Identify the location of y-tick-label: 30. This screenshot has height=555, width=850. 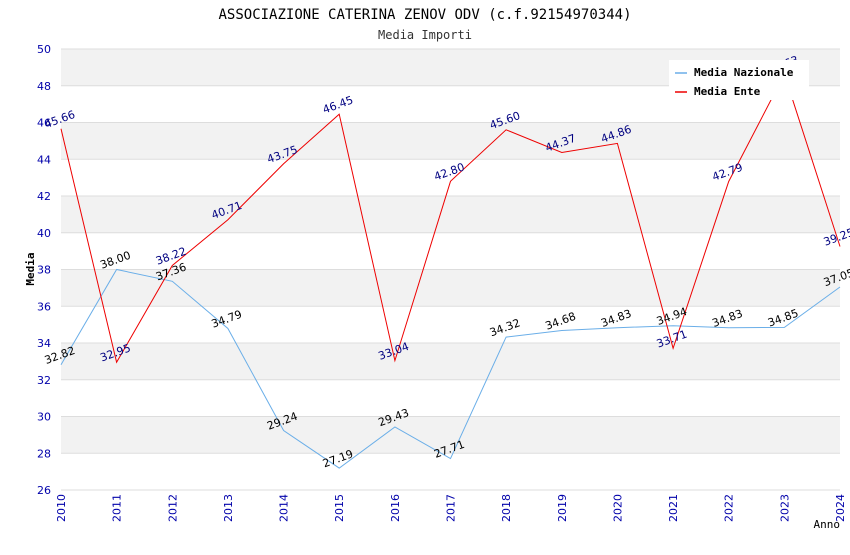
(44, 417).